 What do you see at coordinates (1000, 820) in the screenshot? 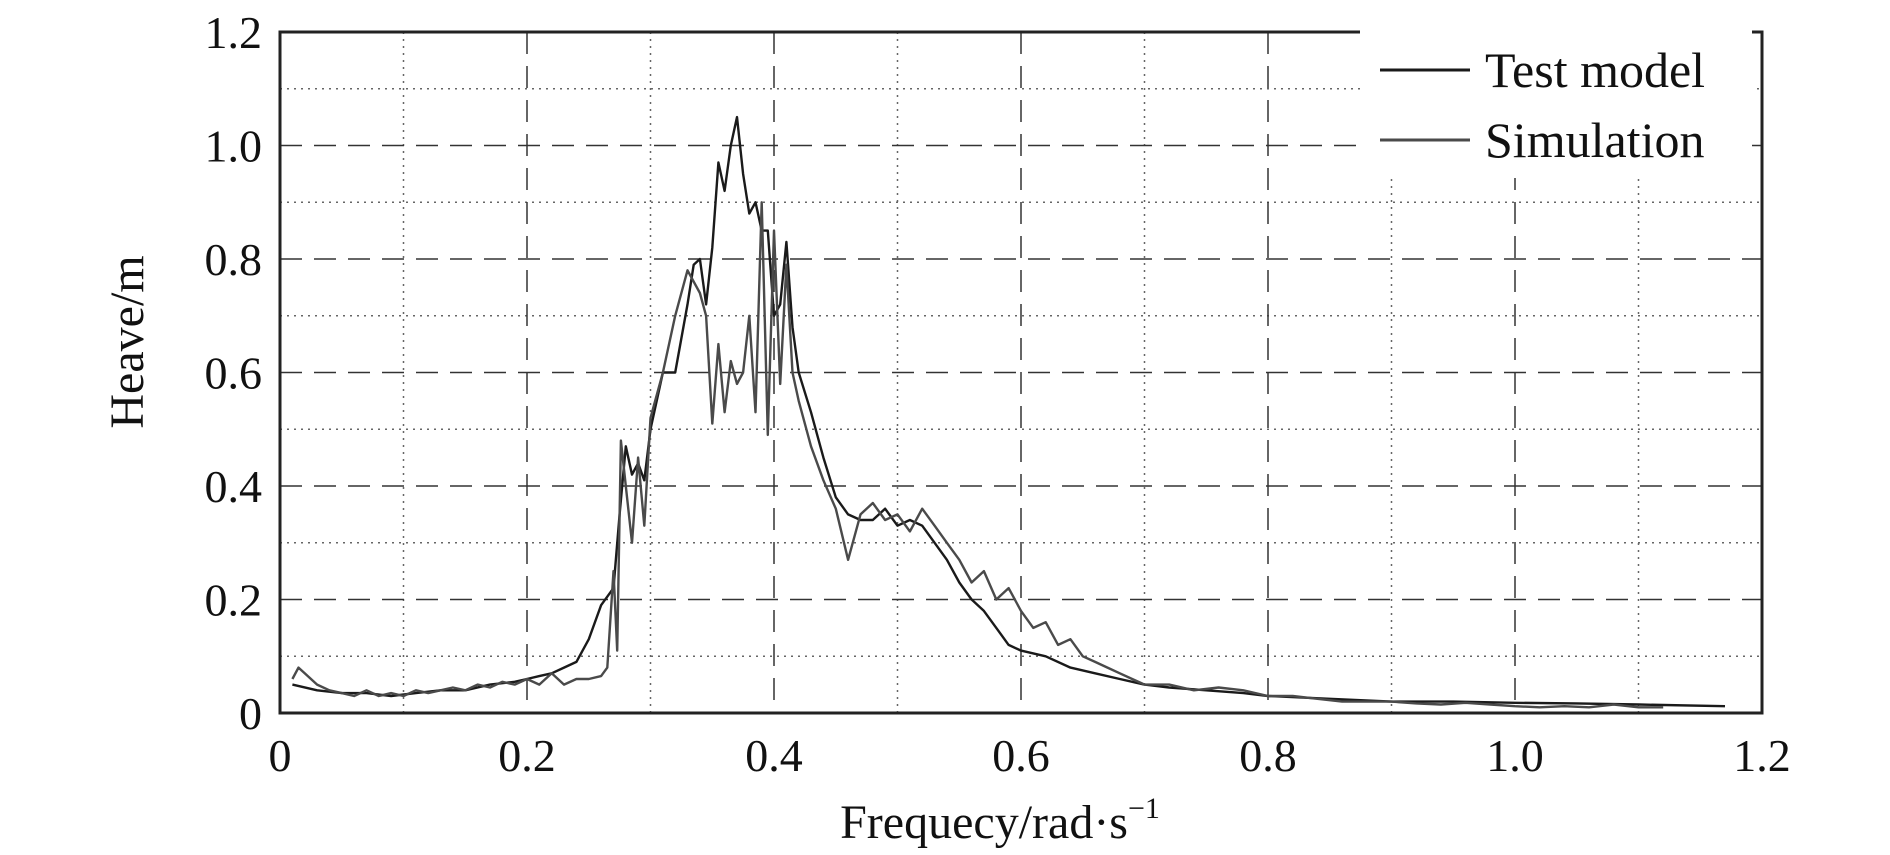
I see `x-axis-title: Frequecy/rad·s−1` at bounding box center [1000, 820].